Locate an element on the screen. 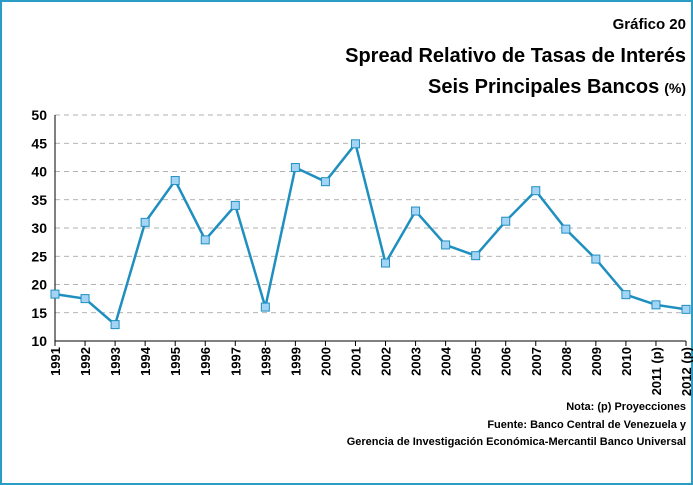 The width and height of the screenshot is (693, 485). y-tick-label: 20 is located at coordinates (39, 285).